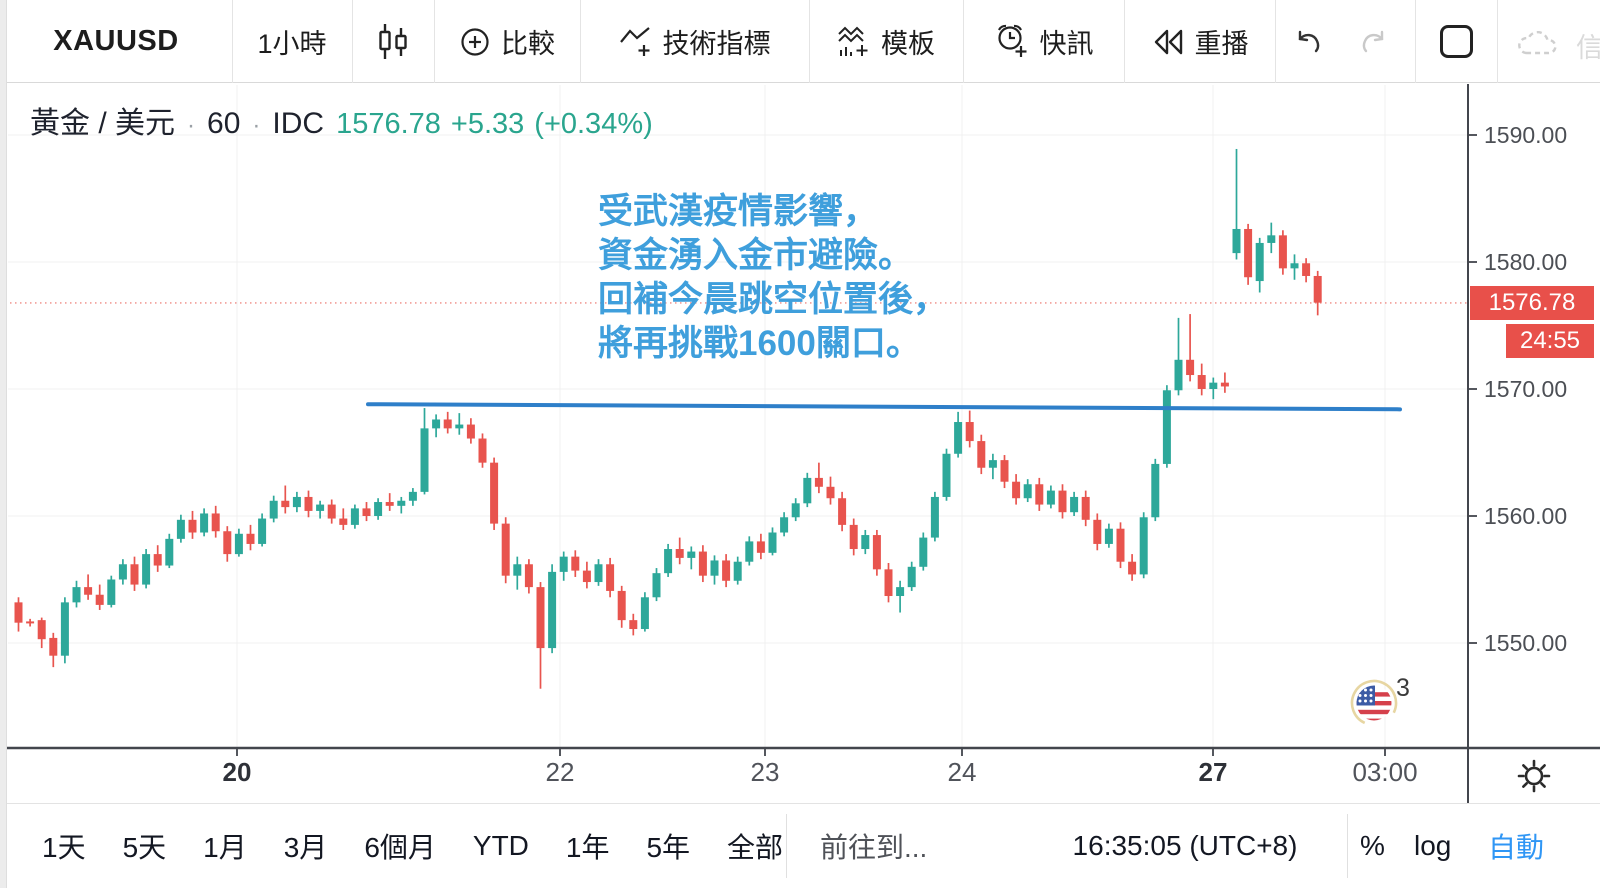 This screenshot has width=1600, height=888. Describe the element at coordinates (225, 847) in the screenshot. I see `range-1m: 1月` at that location.